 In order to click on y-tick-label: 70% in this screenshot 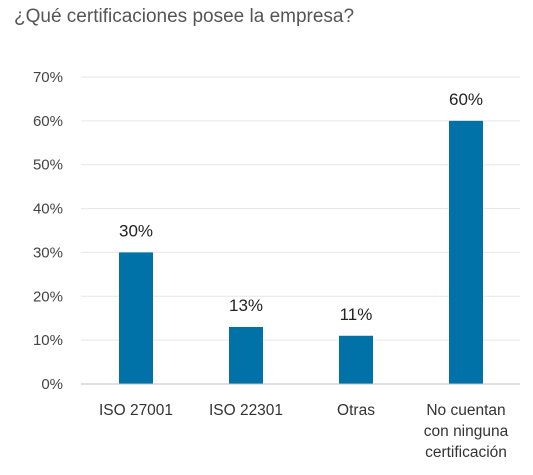, I will do `click(48, 77)`.